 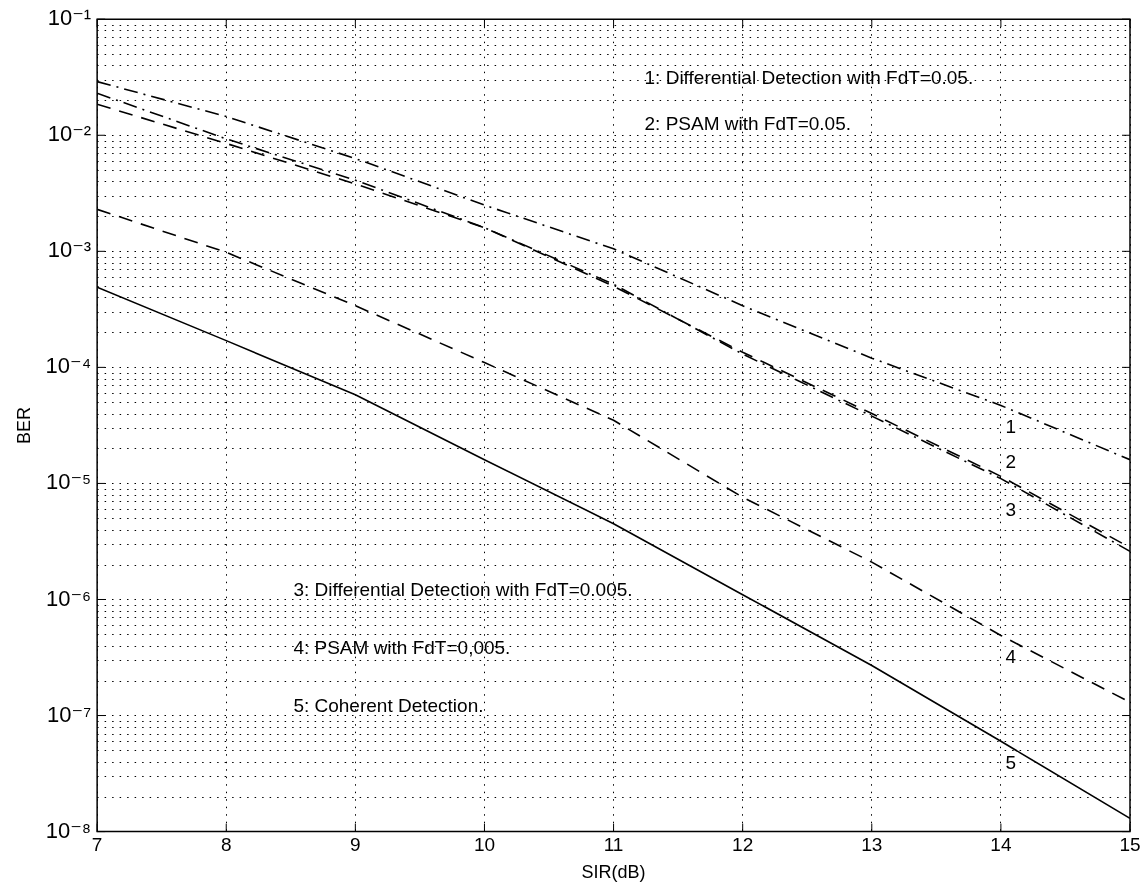 I want to click on annotation: 1: Differential Detection with FdT=0.05., so click(x=809, y=78).